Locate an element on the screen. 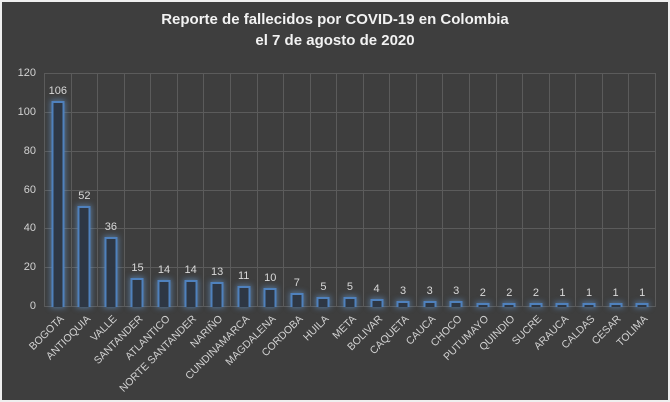 The width and height of the screenshot is (670, 402). bar-data-label: 4 is located at coordinates (376, 289).